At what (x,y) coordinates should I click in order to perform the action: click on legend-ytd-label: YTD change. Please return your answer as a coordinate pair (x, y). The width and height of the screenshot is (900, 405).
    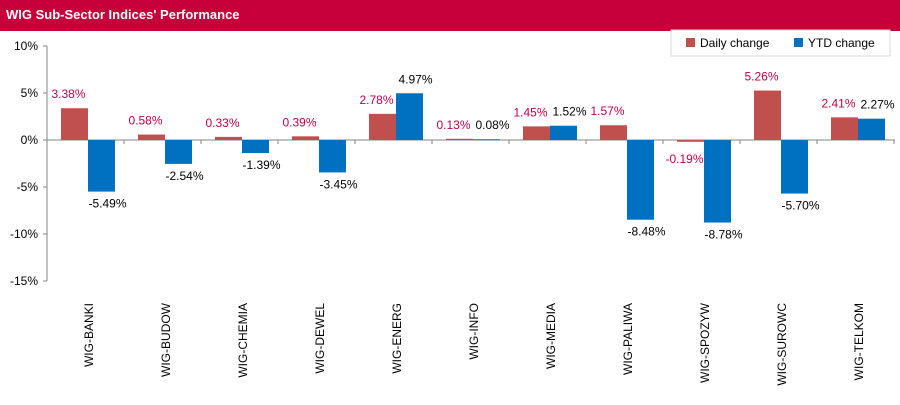
    Looking at the image, I should click on (841, 43).